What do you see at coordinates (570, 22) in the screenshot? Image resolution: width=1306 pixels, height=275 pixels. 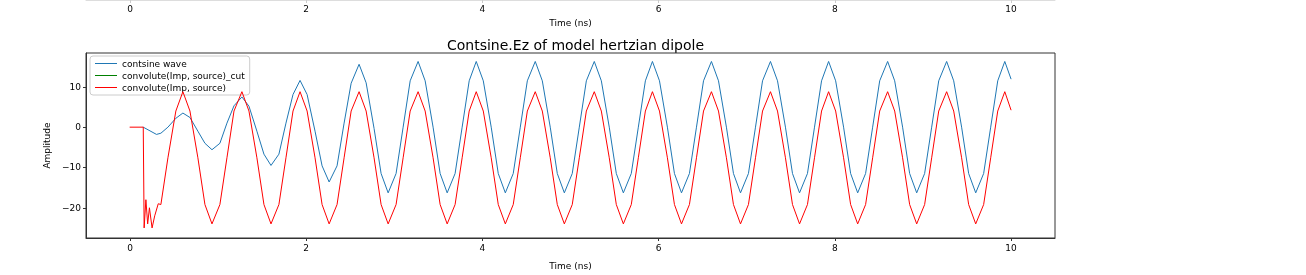 I see `x2-axis-title: Time (ns)` at bounding box center [570, 22].